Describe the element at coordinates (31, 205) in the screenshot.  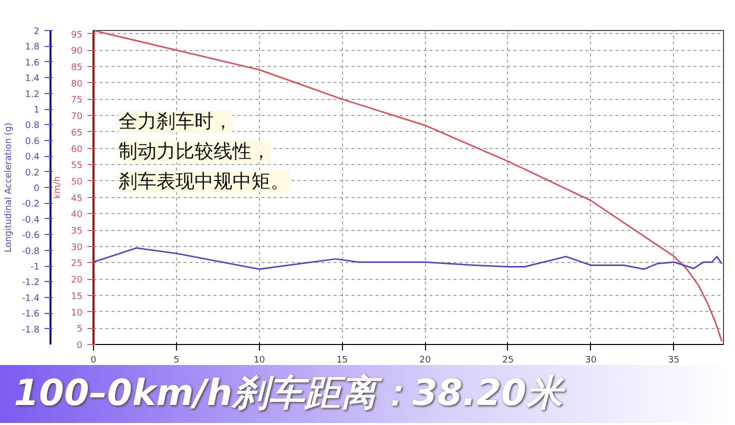
I see `y2-tick-label: -0.2` at that location.